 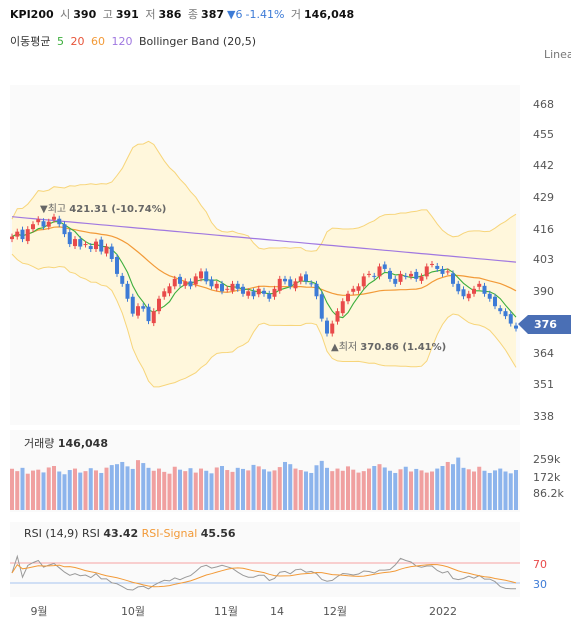 What do you see at coordinates (263, 572) in the screenshot?
I see `rsi-line` at bounding box center [263, 572].